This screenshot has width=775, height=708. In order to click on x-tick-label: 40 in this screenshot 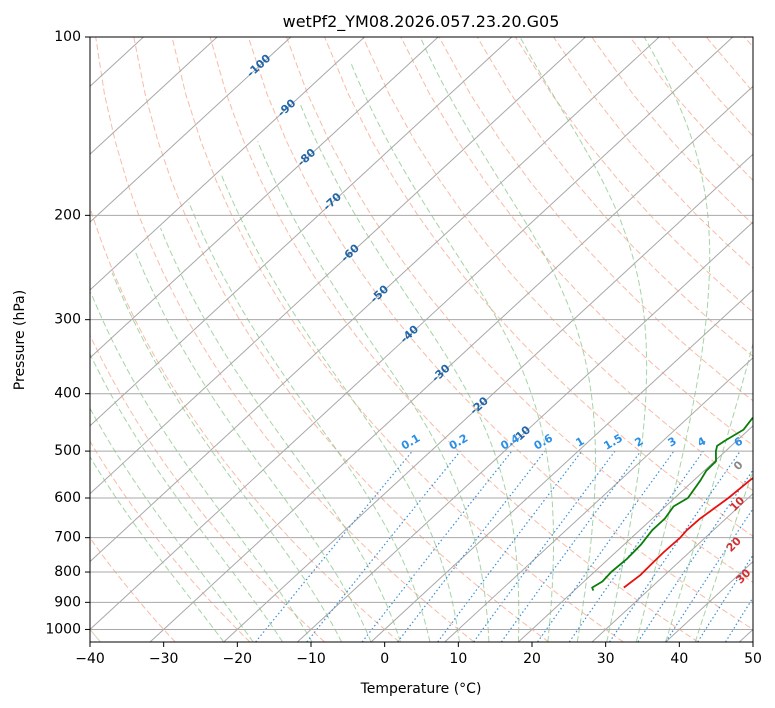, I will do `click(679, 659)`.